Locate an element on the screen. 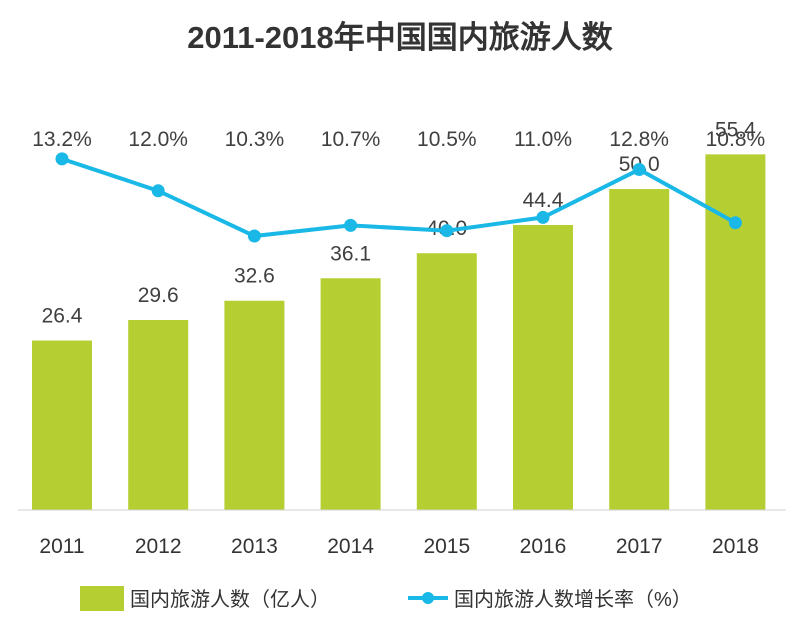  x-tick-2017: 2017 is located at coordinates (639, 546).